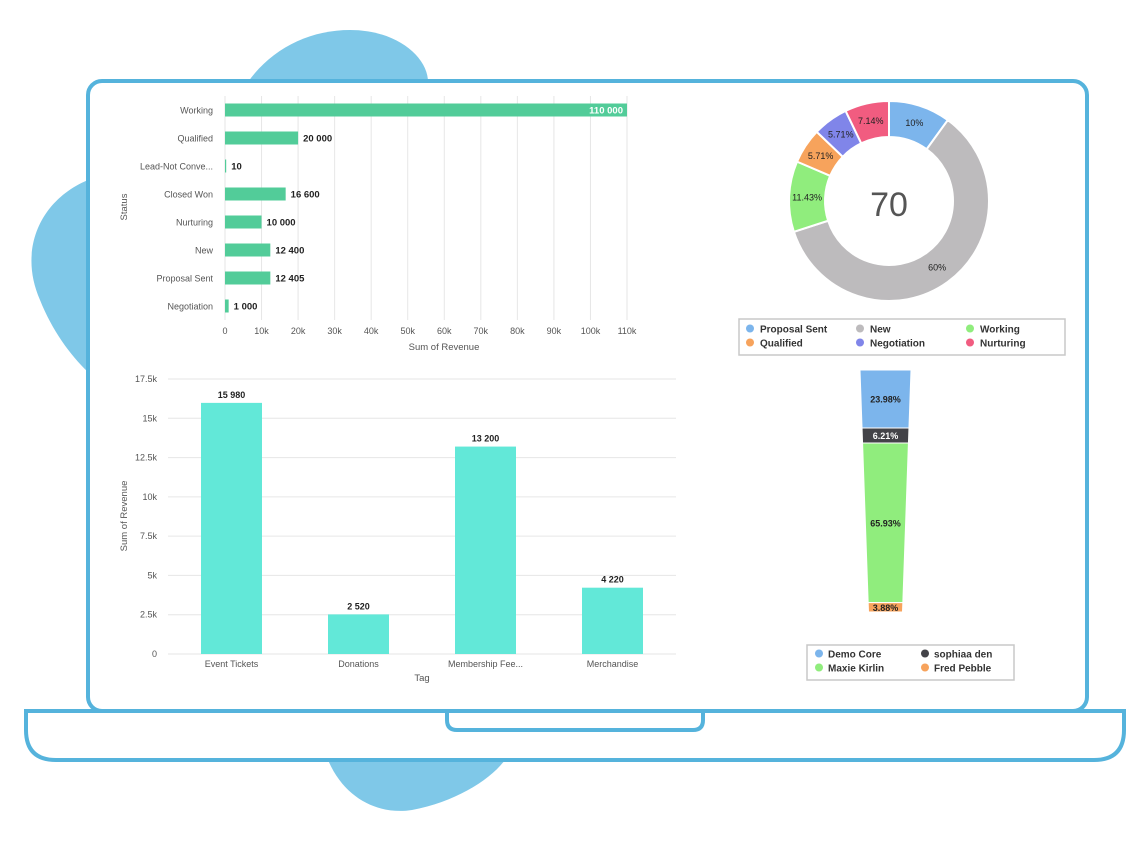 This screenshot has width=1128, height=841. What do you see at coordinates (612, 580) in the screenshot?
I see `vbar-data-label: 4 220` at bounding box center [612, 580].